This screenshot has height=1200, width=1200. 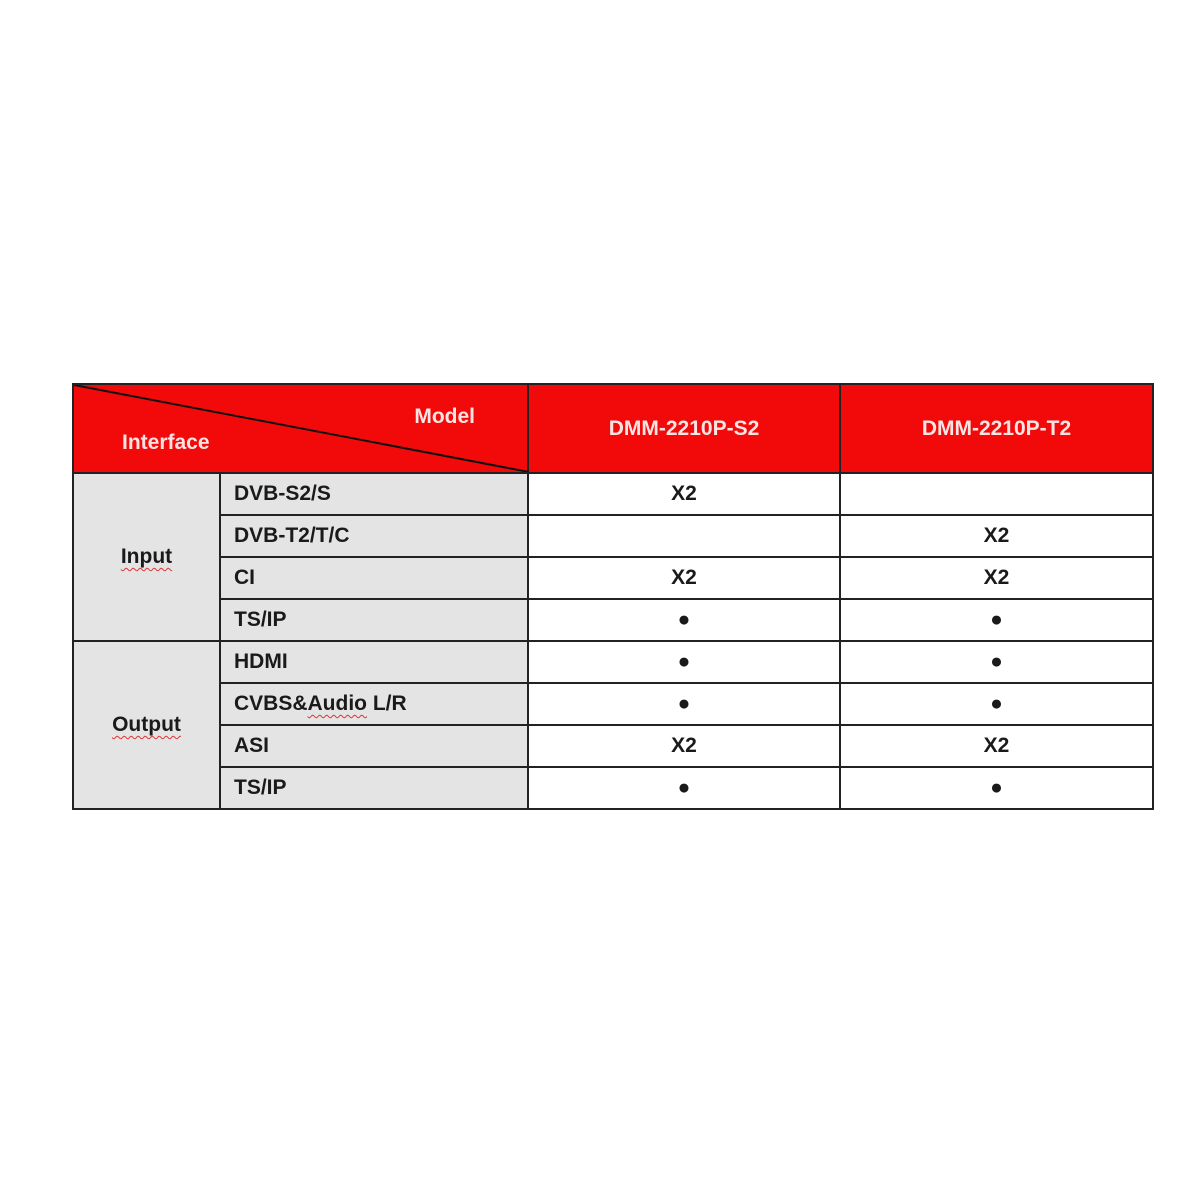 What do you see at coordinates (271, 703) in the screenshot?
I see `row-label-part: CVBS&` at bounding box center [271, 703].